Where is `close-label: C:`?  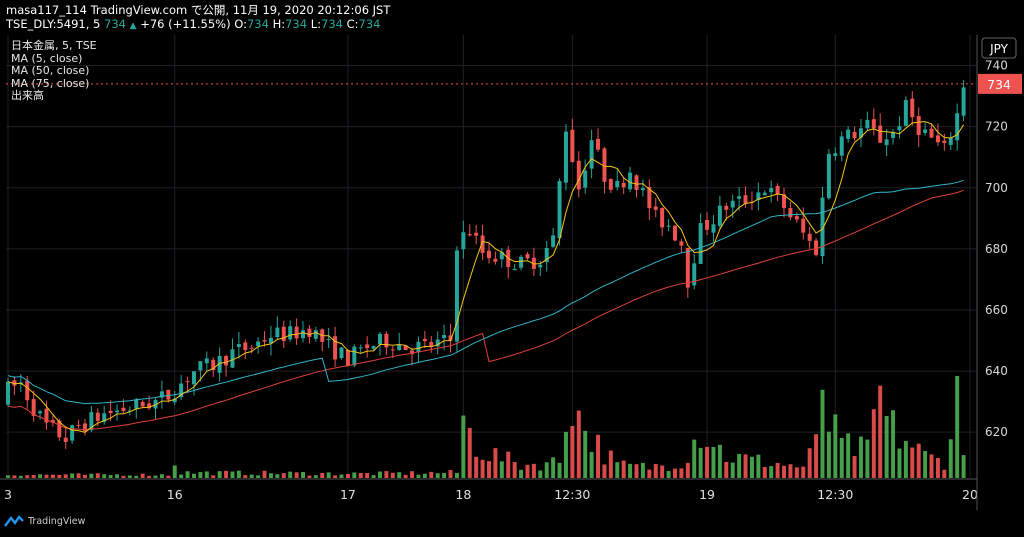 close-label: C: is located at coordinates (352, 24).